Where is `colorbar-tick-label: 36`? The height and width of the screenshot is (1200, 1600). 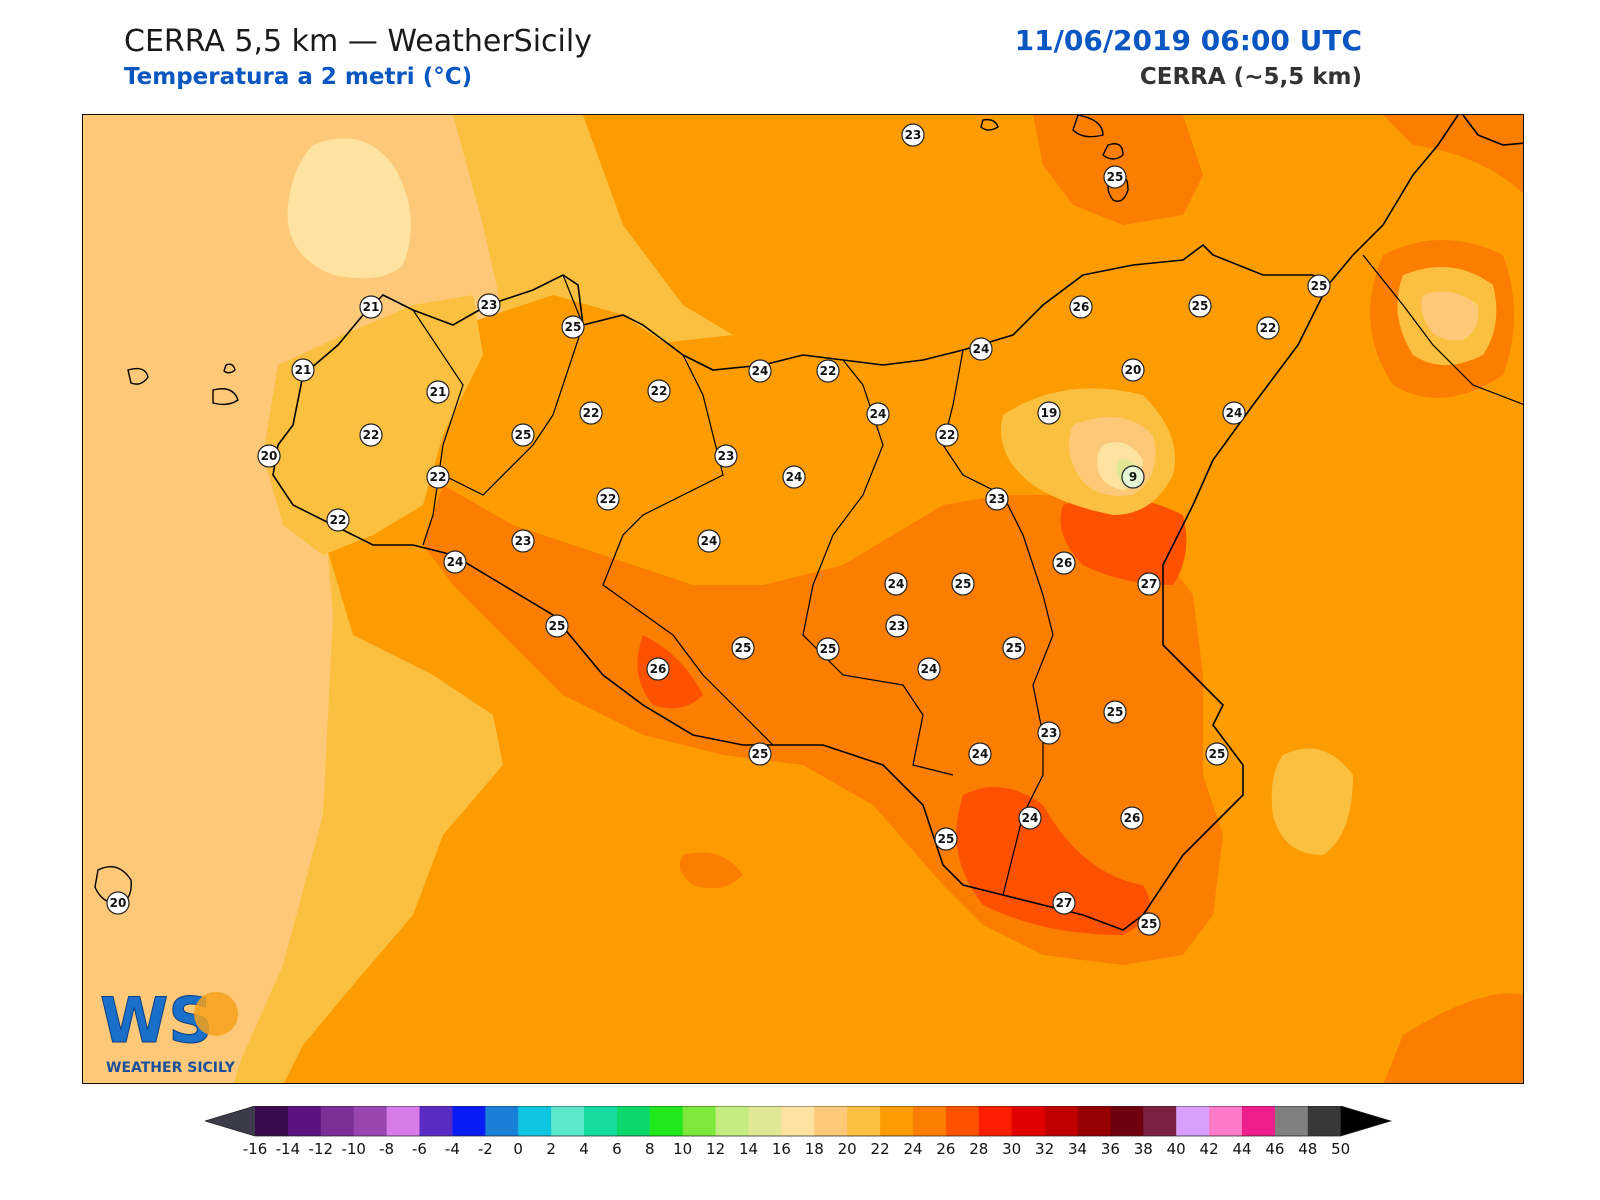 colorbar-tick-label: 36 is located at coordinates (1110, 1149).